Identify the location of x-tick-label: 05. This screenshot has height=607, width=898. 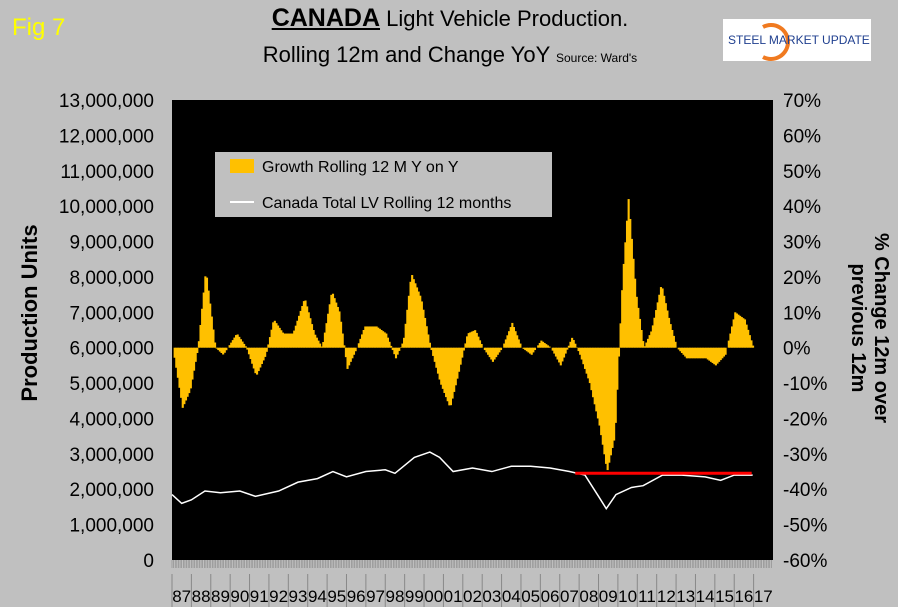
(530, 596).